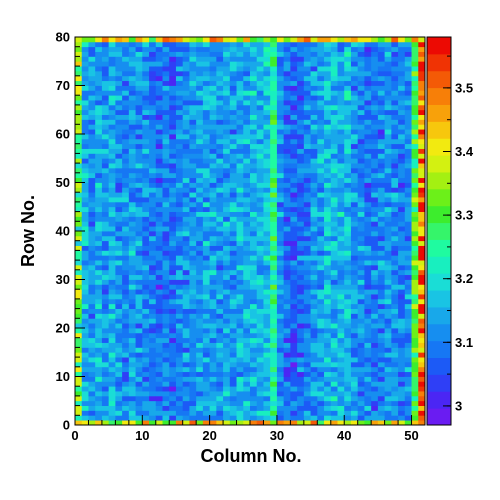  What do you see at coordinates (209, 435) in the screenshot?
I see `x-tick-label: 20` at bounding box center [209, 435].